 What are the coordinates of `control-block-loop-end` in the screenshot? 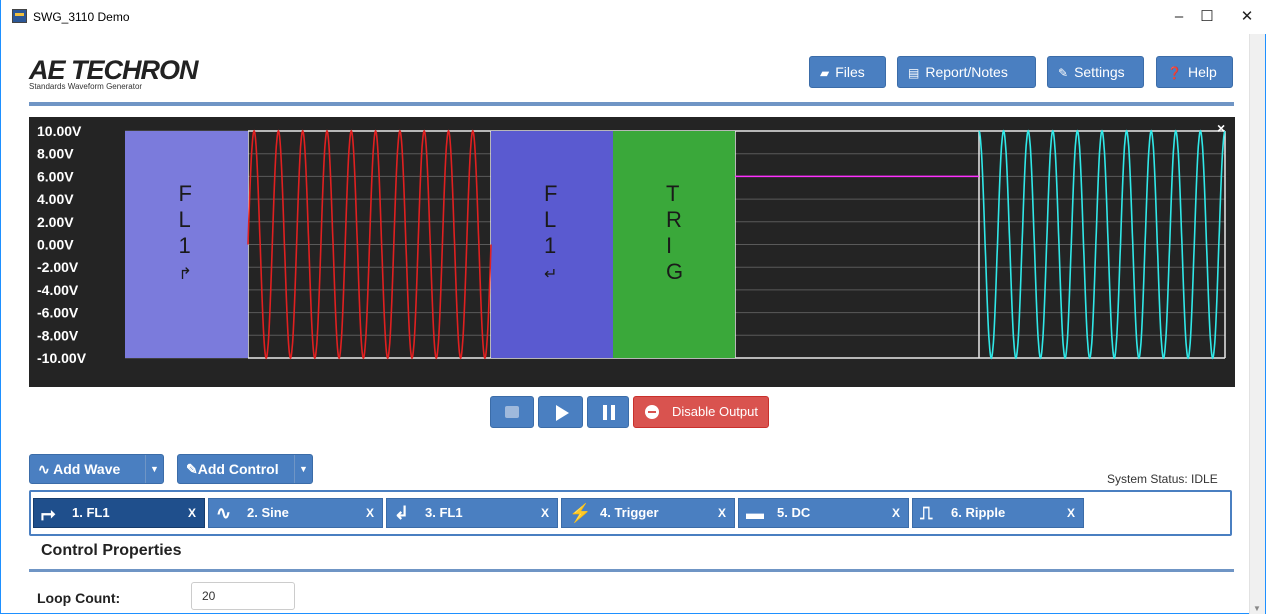 It's located at (552, 244).